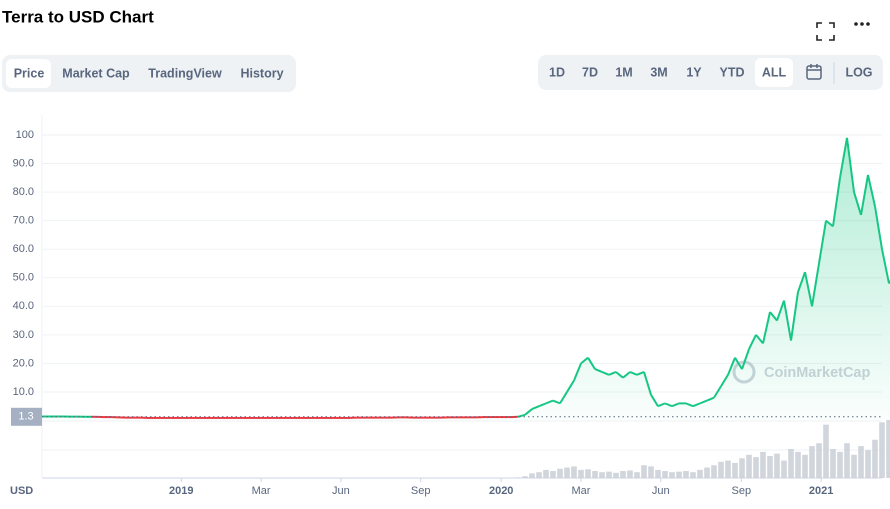  Describe the element at coordinates (658, 72) in the screenshot. I see `range-button: 3M` at that location.